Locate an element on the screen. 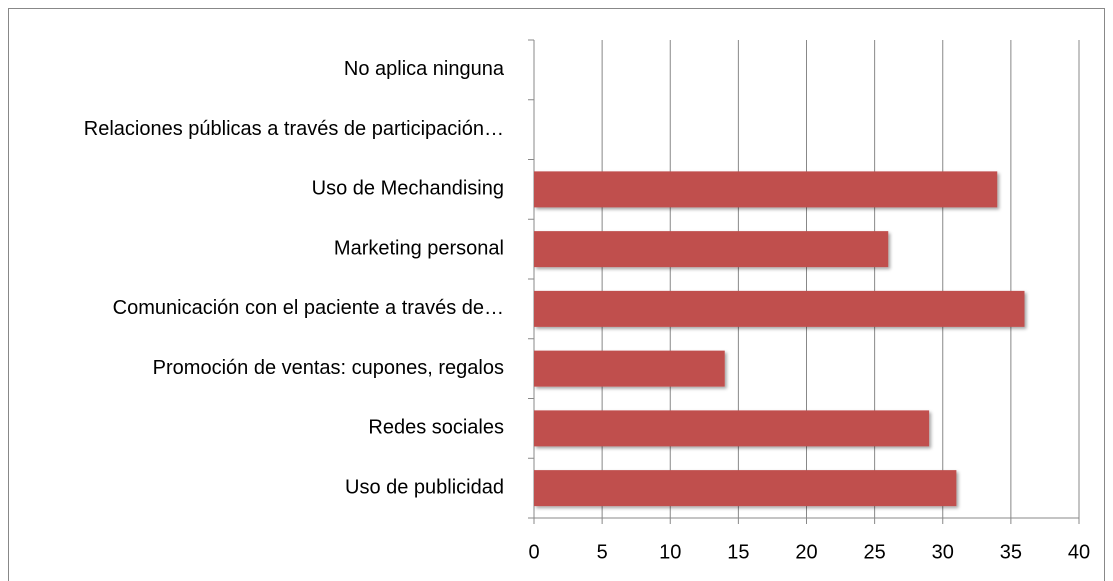 This screenshot has width=1113, height=581. x-tick-label: 10 is located at coordinates (670, 552).